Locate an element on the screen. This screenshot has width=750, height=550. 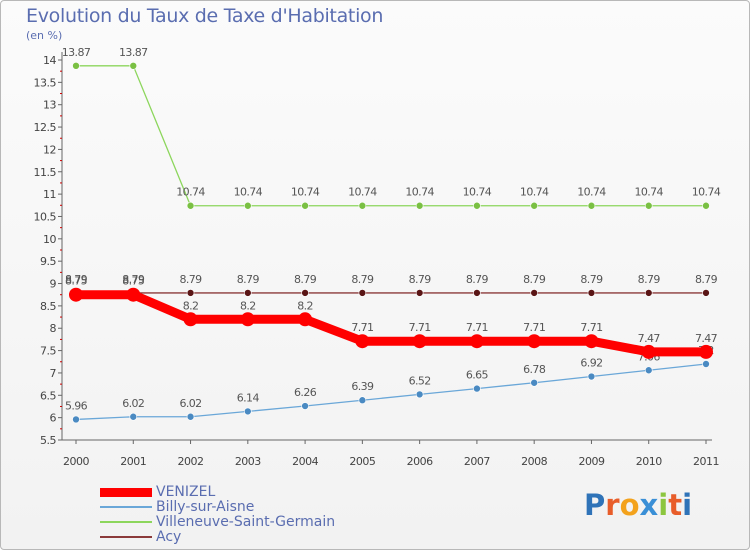
y-tick-label: 8 is located at coordinates (53, 328).